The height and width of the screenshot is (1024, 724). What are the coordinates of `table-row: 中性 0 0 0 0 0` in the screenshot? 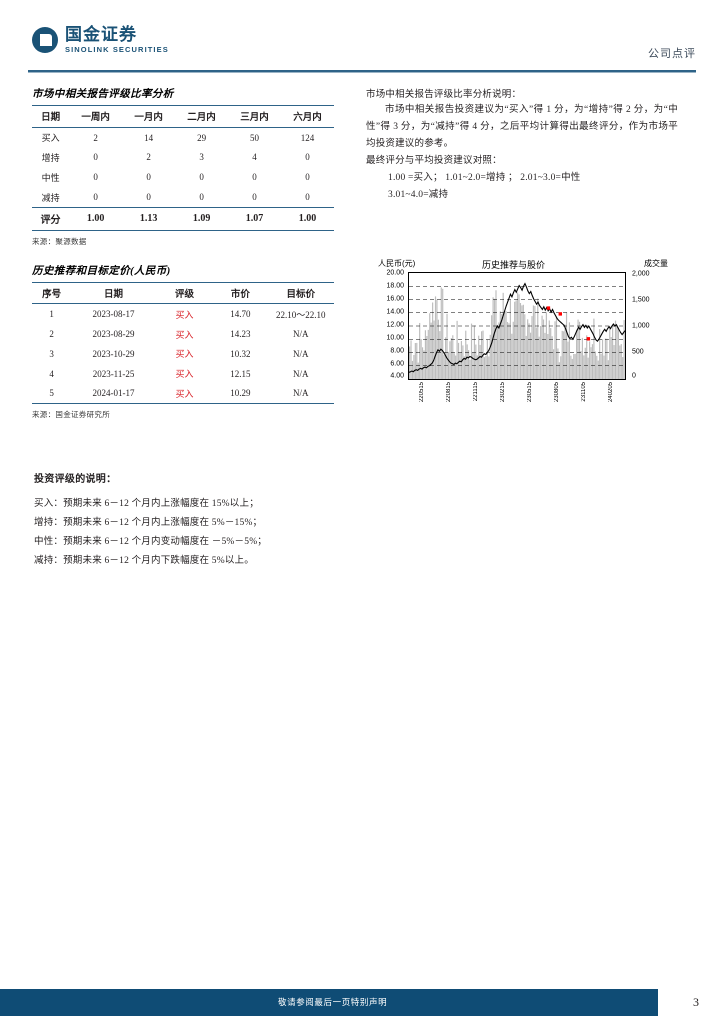 It's located at (183, 177).